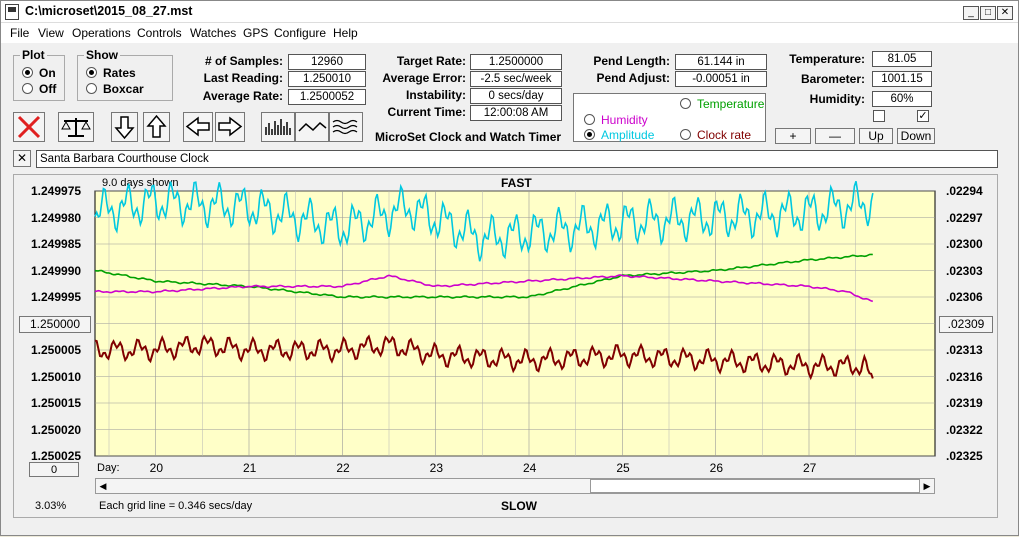 The width and height of the screenshot is (1019, 537). I want to click on down-button: Down, so click(916, 136).